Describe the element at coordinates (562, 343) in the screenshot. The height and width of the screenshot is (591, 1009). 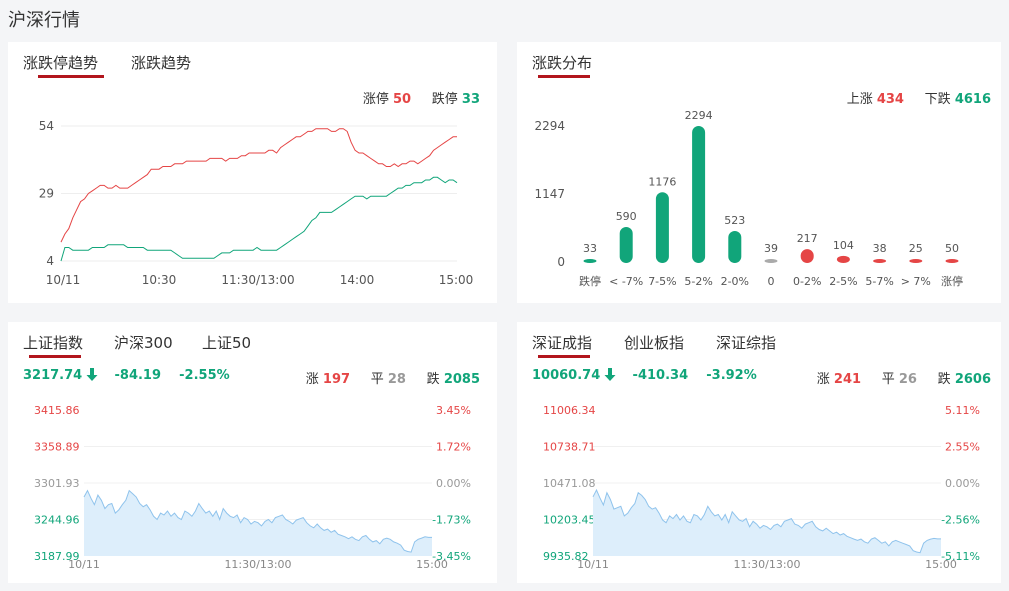
I see `tab-szse-component: 深证成指` at that location.